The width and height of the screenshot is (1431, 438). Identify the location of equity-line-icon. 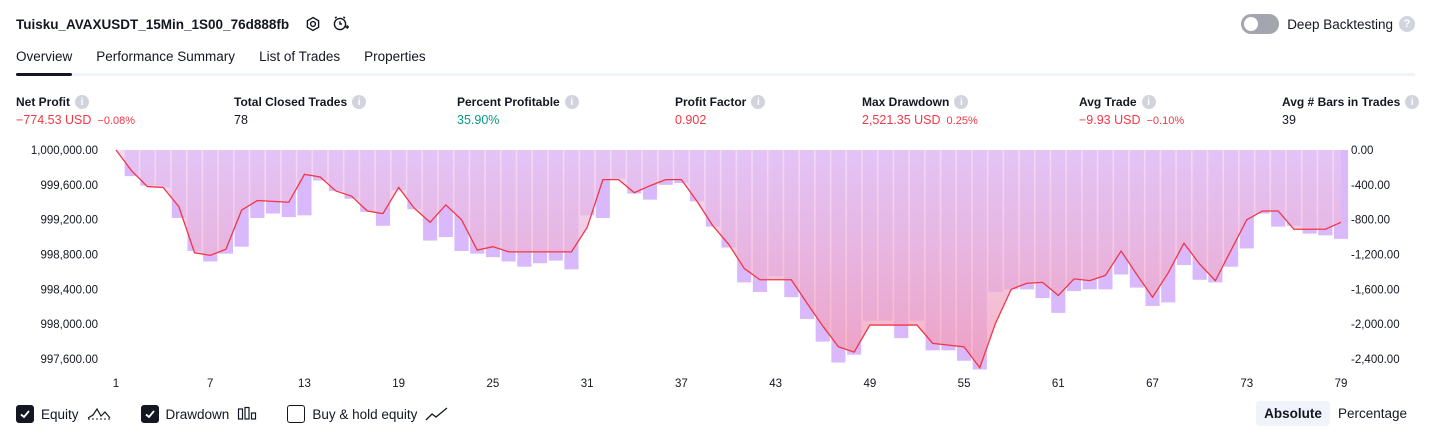
(99, 414).